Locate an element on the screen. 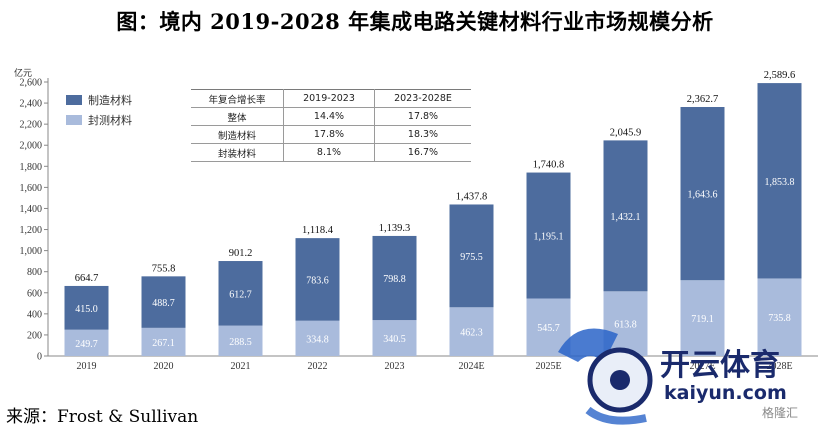 This screenshot has width=830, height=429. bar-value-label-manufacturing: 1,195.1 is located at coordinates (549, 237).